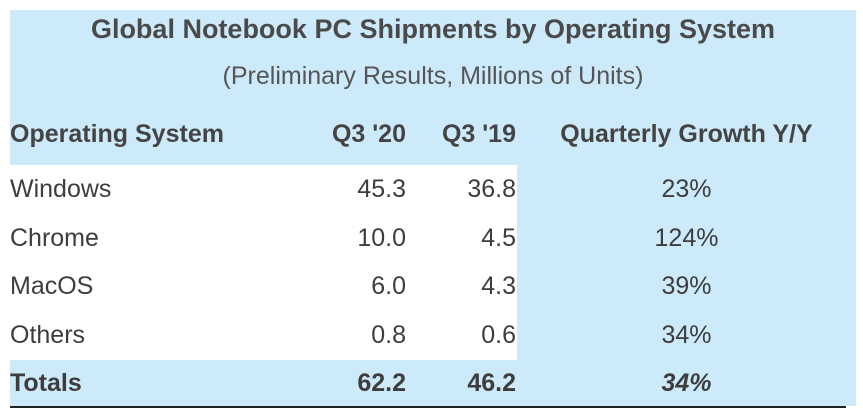  I want to click on growth-value: 34%, so click(686, 335).